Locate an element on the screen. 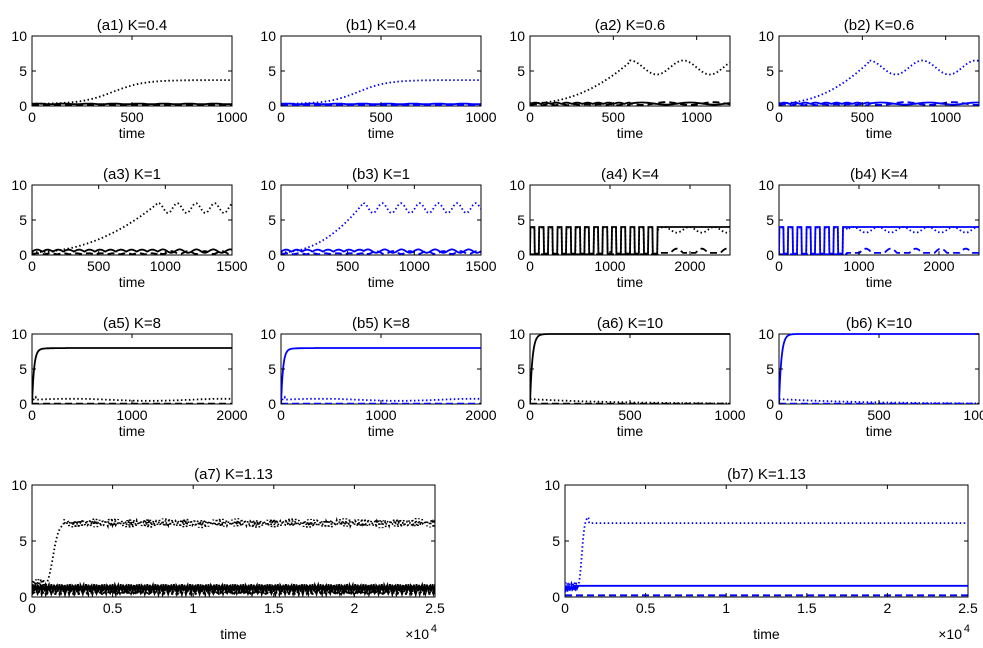 This screenshot has height=648, width=983. x-axis-label-a2: time is located at coordinates (630, 133).